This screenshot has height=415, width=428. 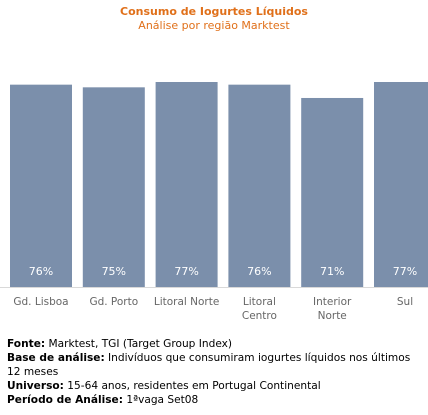 I want to click on x-tick-label: Litoral Norte, so click(x=187, y=302).